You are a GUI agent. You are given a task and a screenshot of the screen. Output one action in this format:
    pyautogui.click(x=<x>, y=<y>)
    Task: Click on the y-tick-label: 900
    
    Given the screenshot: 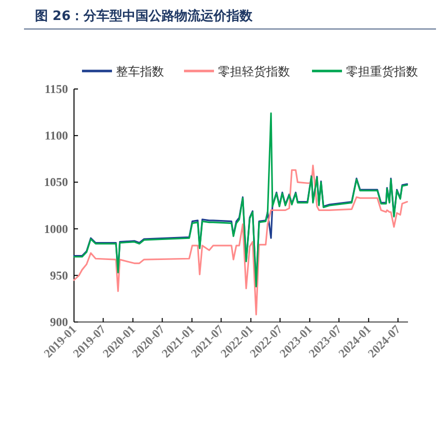 What is the action you would take?
    pyautogui.click(x=59, y=322)
    